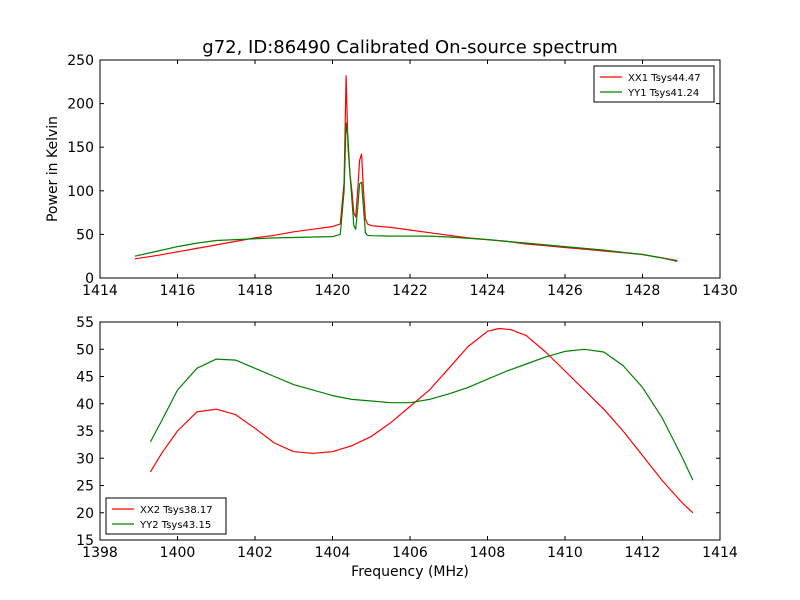 This screenshot has height=600, width=800. I want to click on legend-label-0: XX1 Tsys44.47, so click(664, 78).